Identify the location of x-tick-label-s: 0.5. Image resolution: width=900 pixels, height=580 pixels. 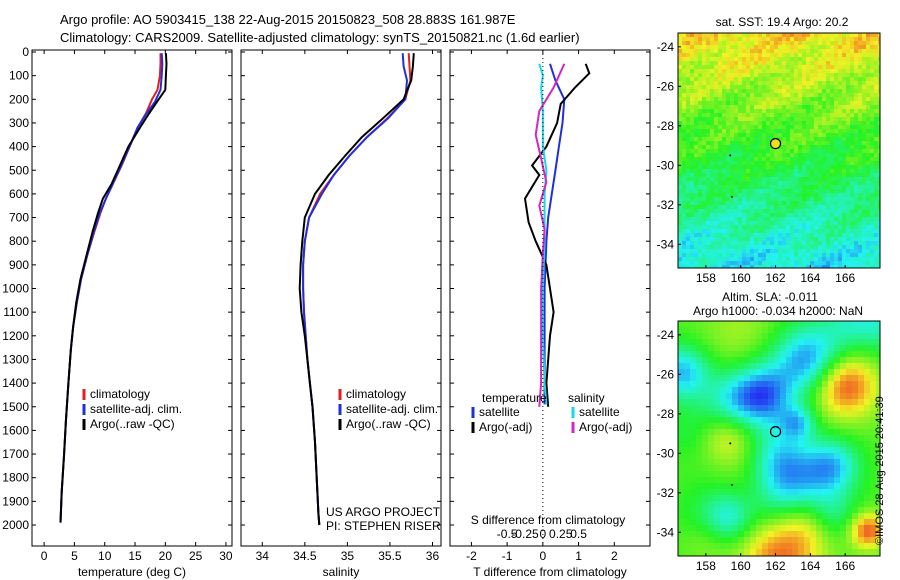
(578, 534).